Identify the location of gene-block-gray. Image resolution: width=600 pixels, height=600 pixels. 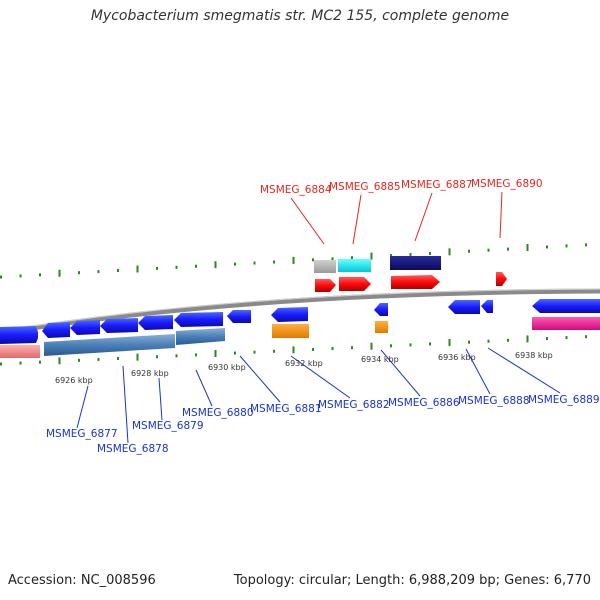
(325, 266).